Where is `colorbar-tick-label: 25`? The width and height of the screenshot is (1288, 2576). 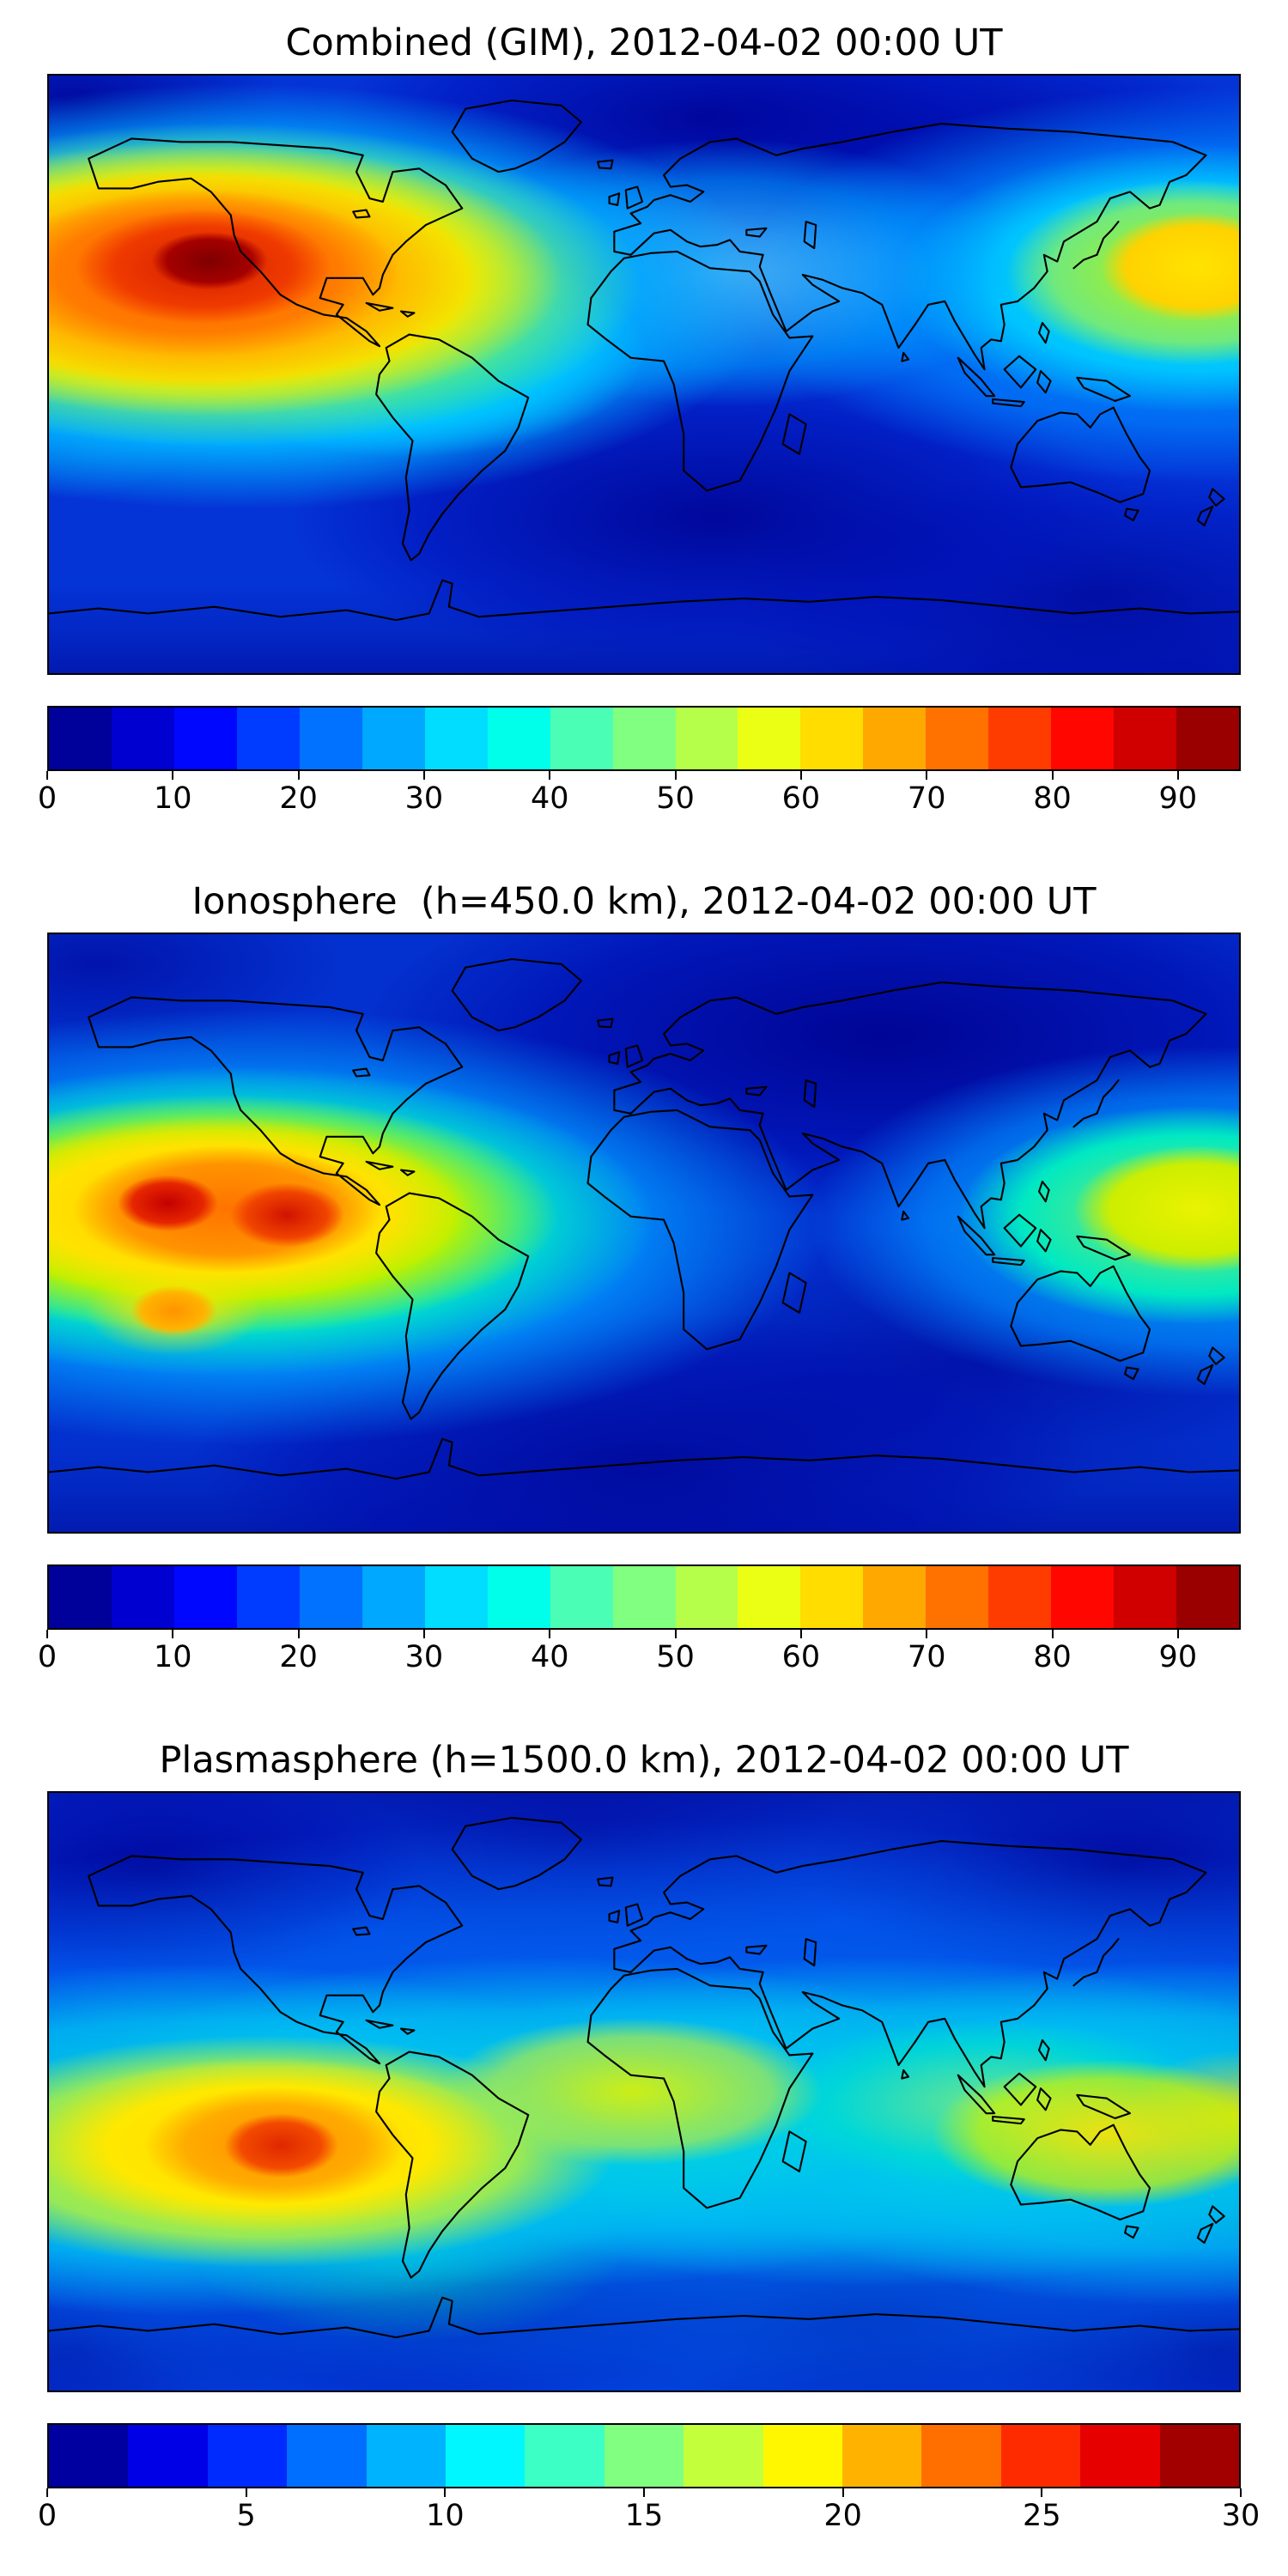
colorbar-tick-label: 25 is located at coordinates (1042, 2516).